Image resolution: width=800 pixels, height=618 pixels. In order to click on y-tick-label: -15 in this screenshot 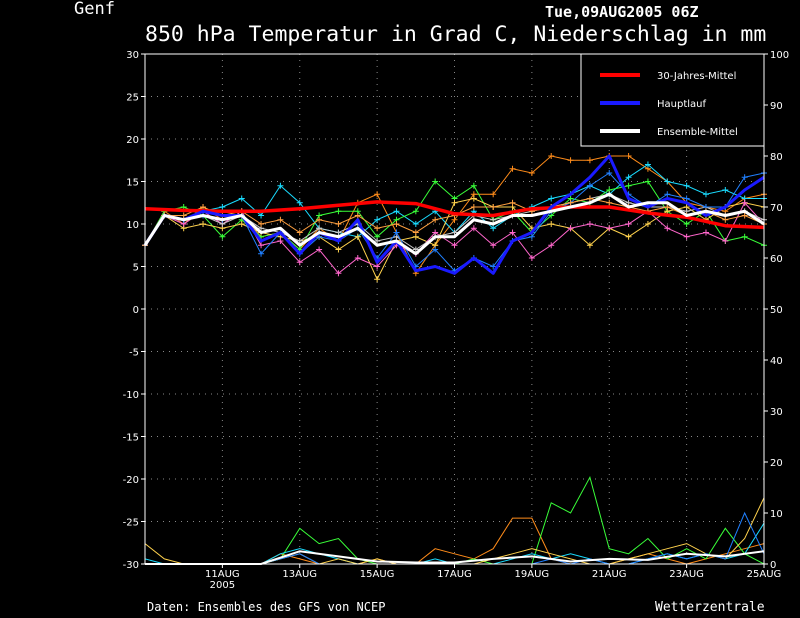, I will do `click(131, 438)`.